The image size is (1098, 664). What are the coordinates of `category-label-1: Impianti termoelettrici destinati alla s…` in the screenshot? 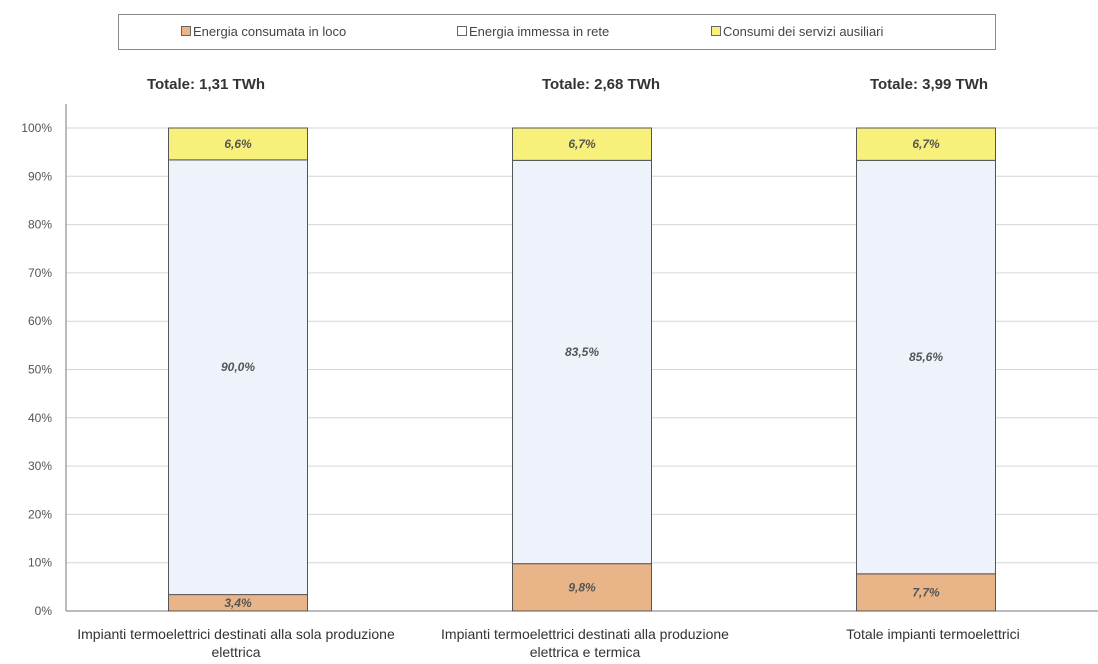 It's located at (236, 643).